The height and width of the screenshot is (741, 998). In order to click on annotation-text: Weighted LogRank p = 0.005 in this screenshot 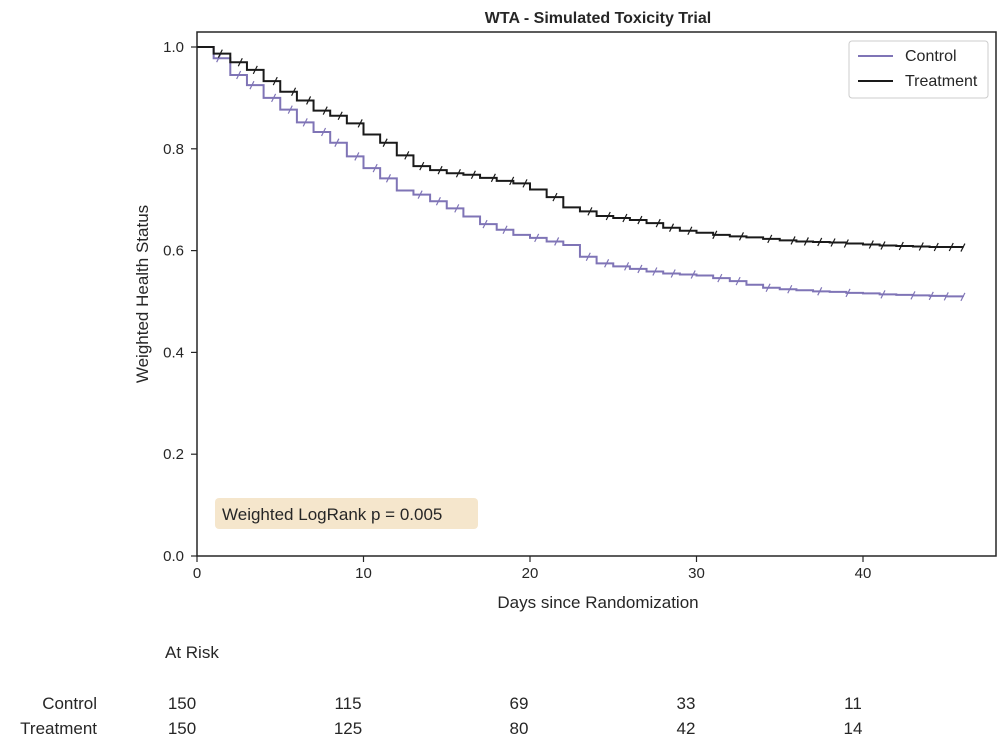, I will do `click(332, 514)`.